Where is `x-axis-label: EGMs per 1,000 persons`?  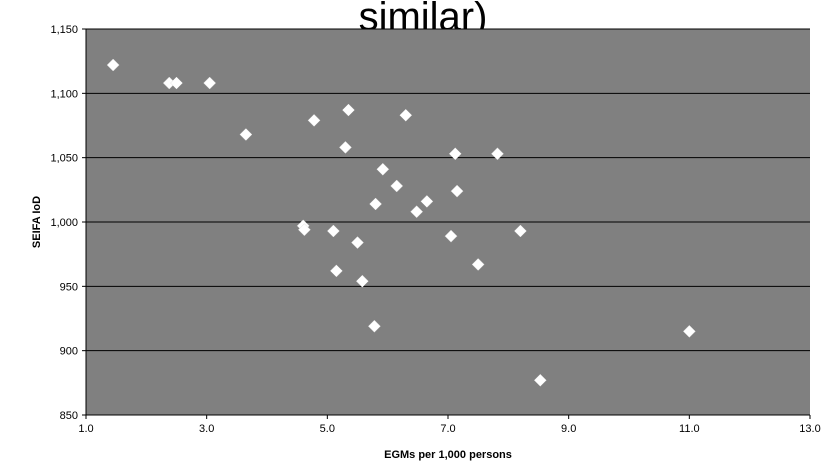
x-axis-label: EGMs per 1,000 persons is located at coordinates (448, 455).